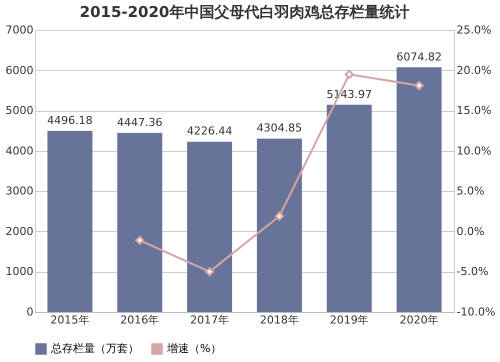 This screenshot has height=362, width=500. Describe the element at coordinates (70, 320) in the screenshot. I see `x-tick-label: 2015年` at that location.